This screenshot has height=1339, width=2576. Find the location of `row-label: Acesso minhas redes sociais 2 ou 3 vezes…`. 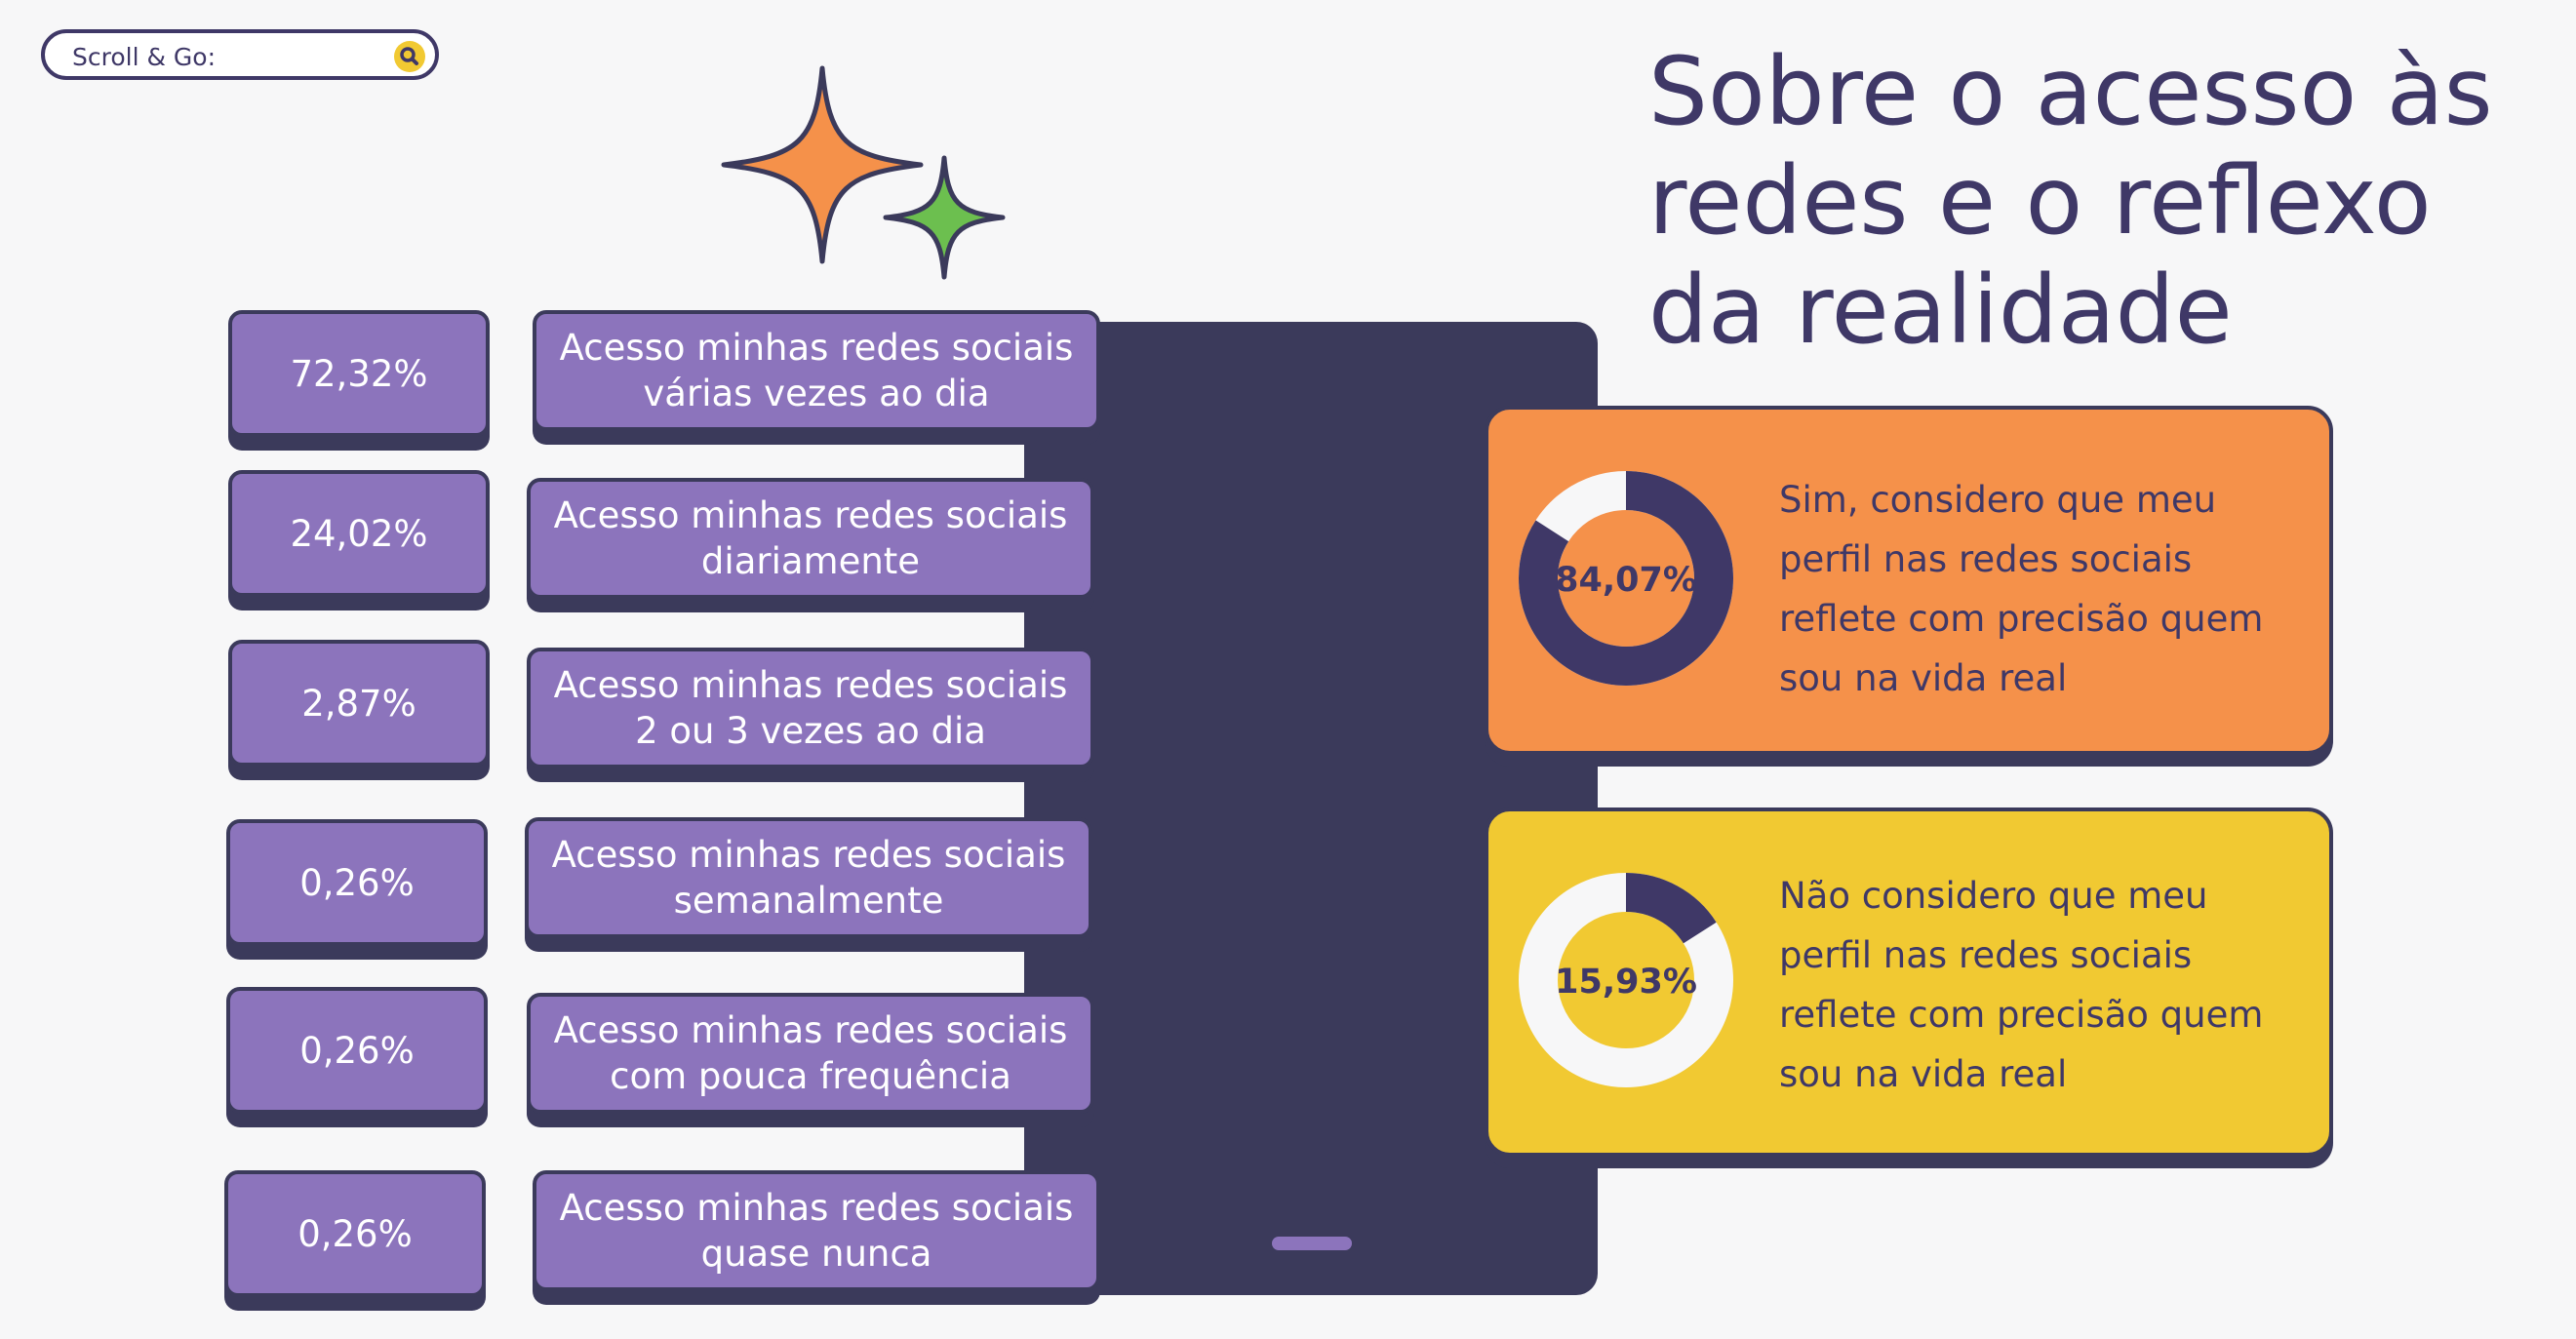

row-label: Acesso minhas redes sociais 2 ou 3 vezes… is located at coordinates (810, 708).